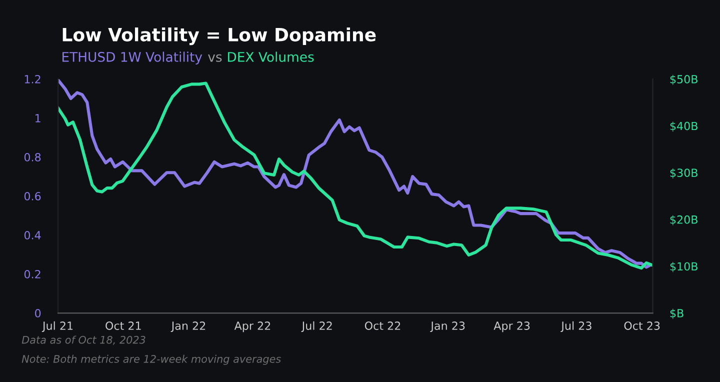 The image size is (720, 382). I want to click on x-tick-label: Jan 23, so click(447, 327).